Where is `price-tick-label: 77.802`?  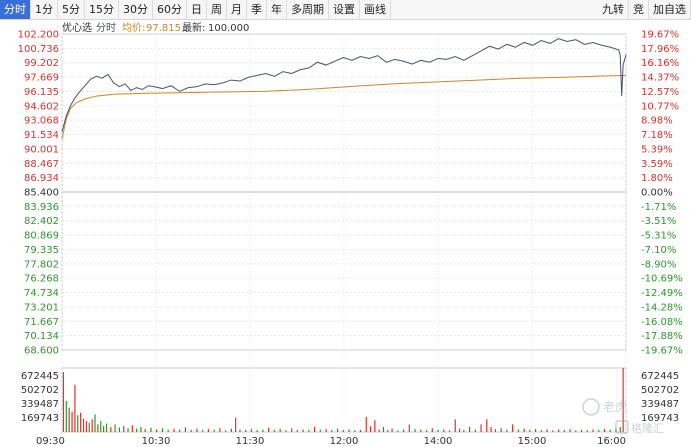
price-tick-label: 77.802 is located at coordinates (41, 264).